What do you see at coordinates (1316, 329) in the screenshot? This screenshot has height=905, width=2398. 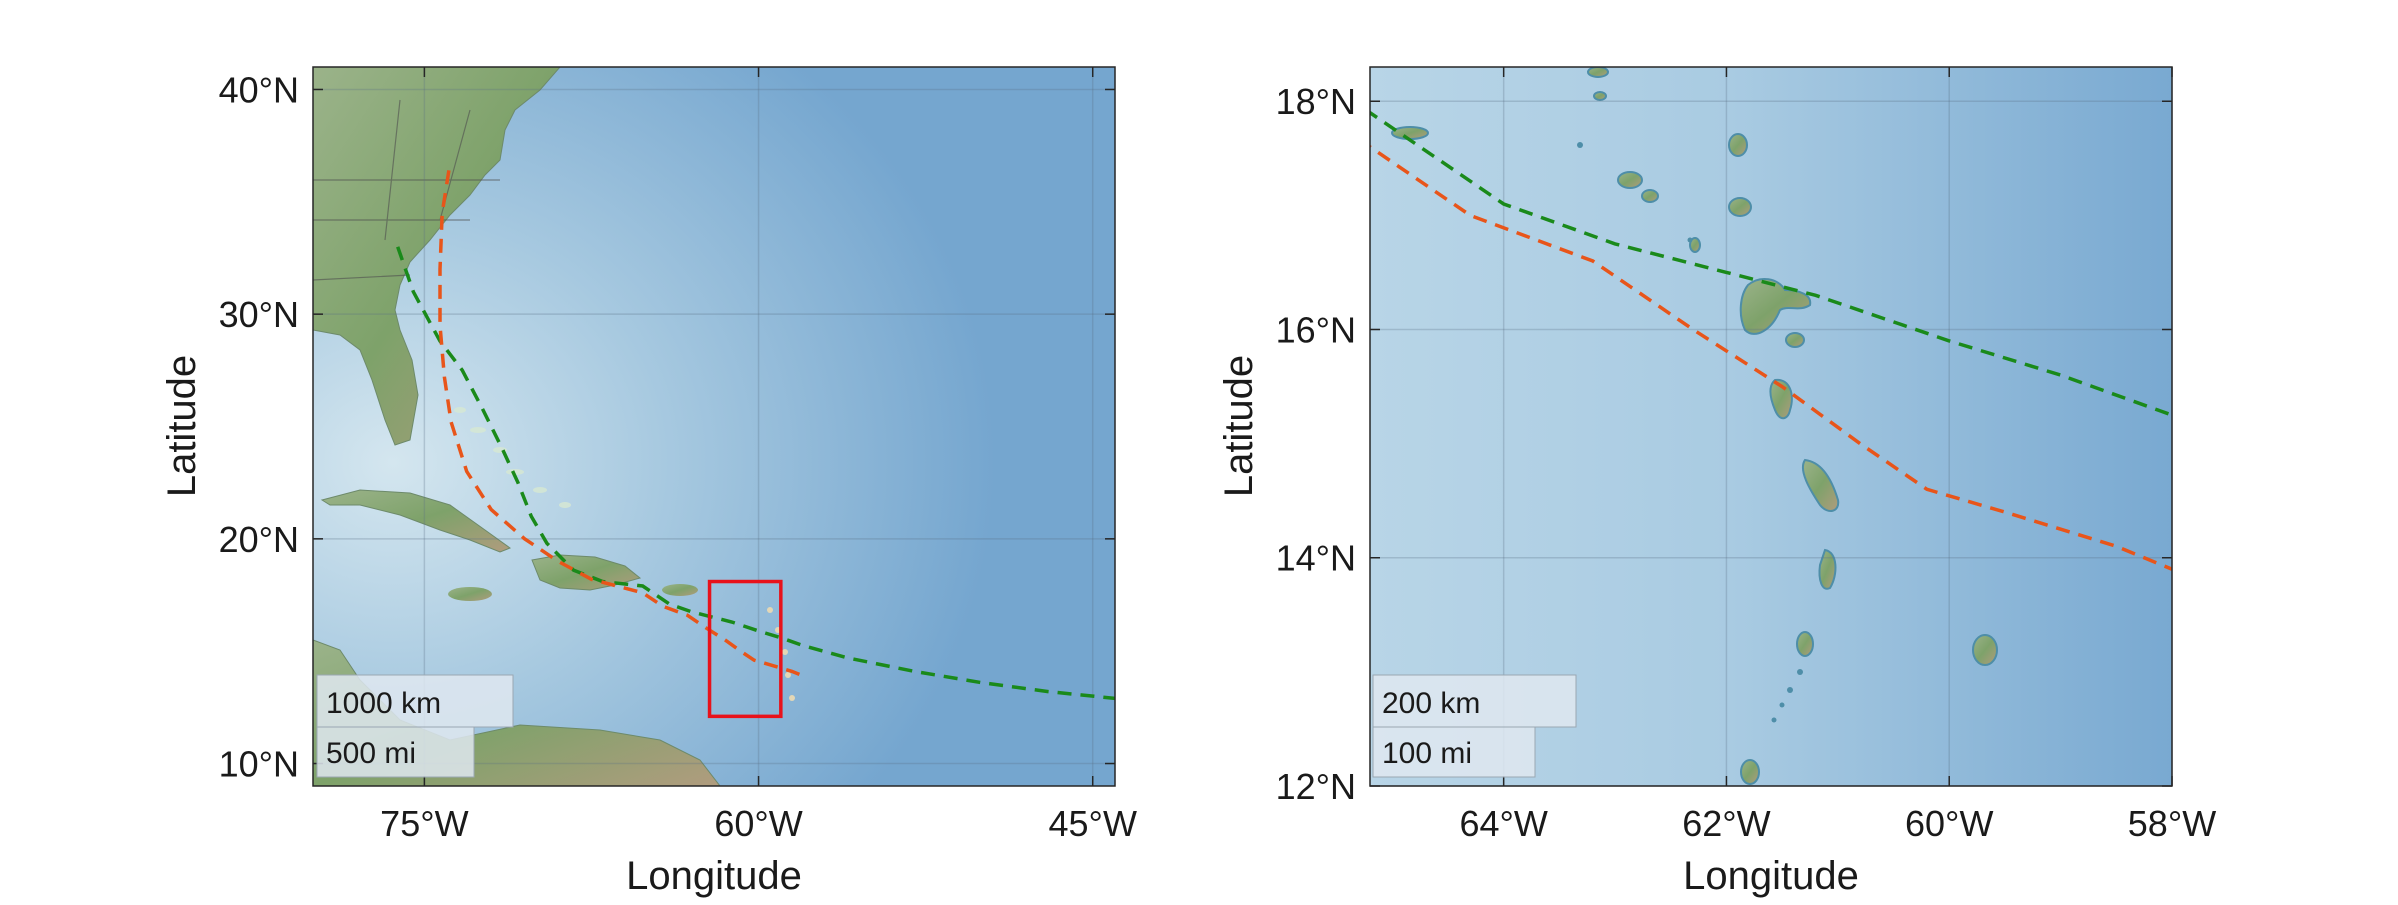 I see `y-tick-label: 16°N` at bounding box center [1316, 329].